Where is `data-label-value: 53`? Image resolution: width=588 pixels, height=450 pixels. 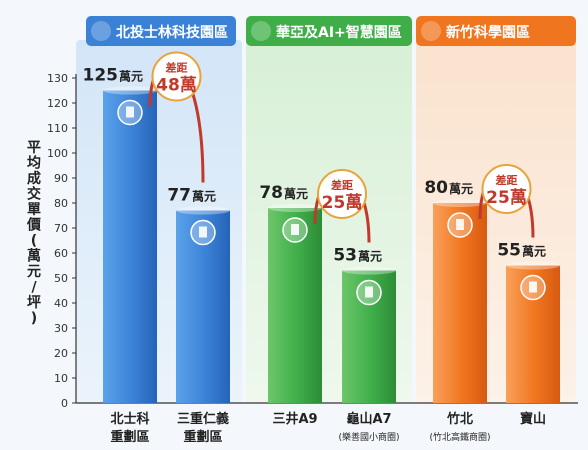 data-label-value: 53 is located at coordinates (345, 256).